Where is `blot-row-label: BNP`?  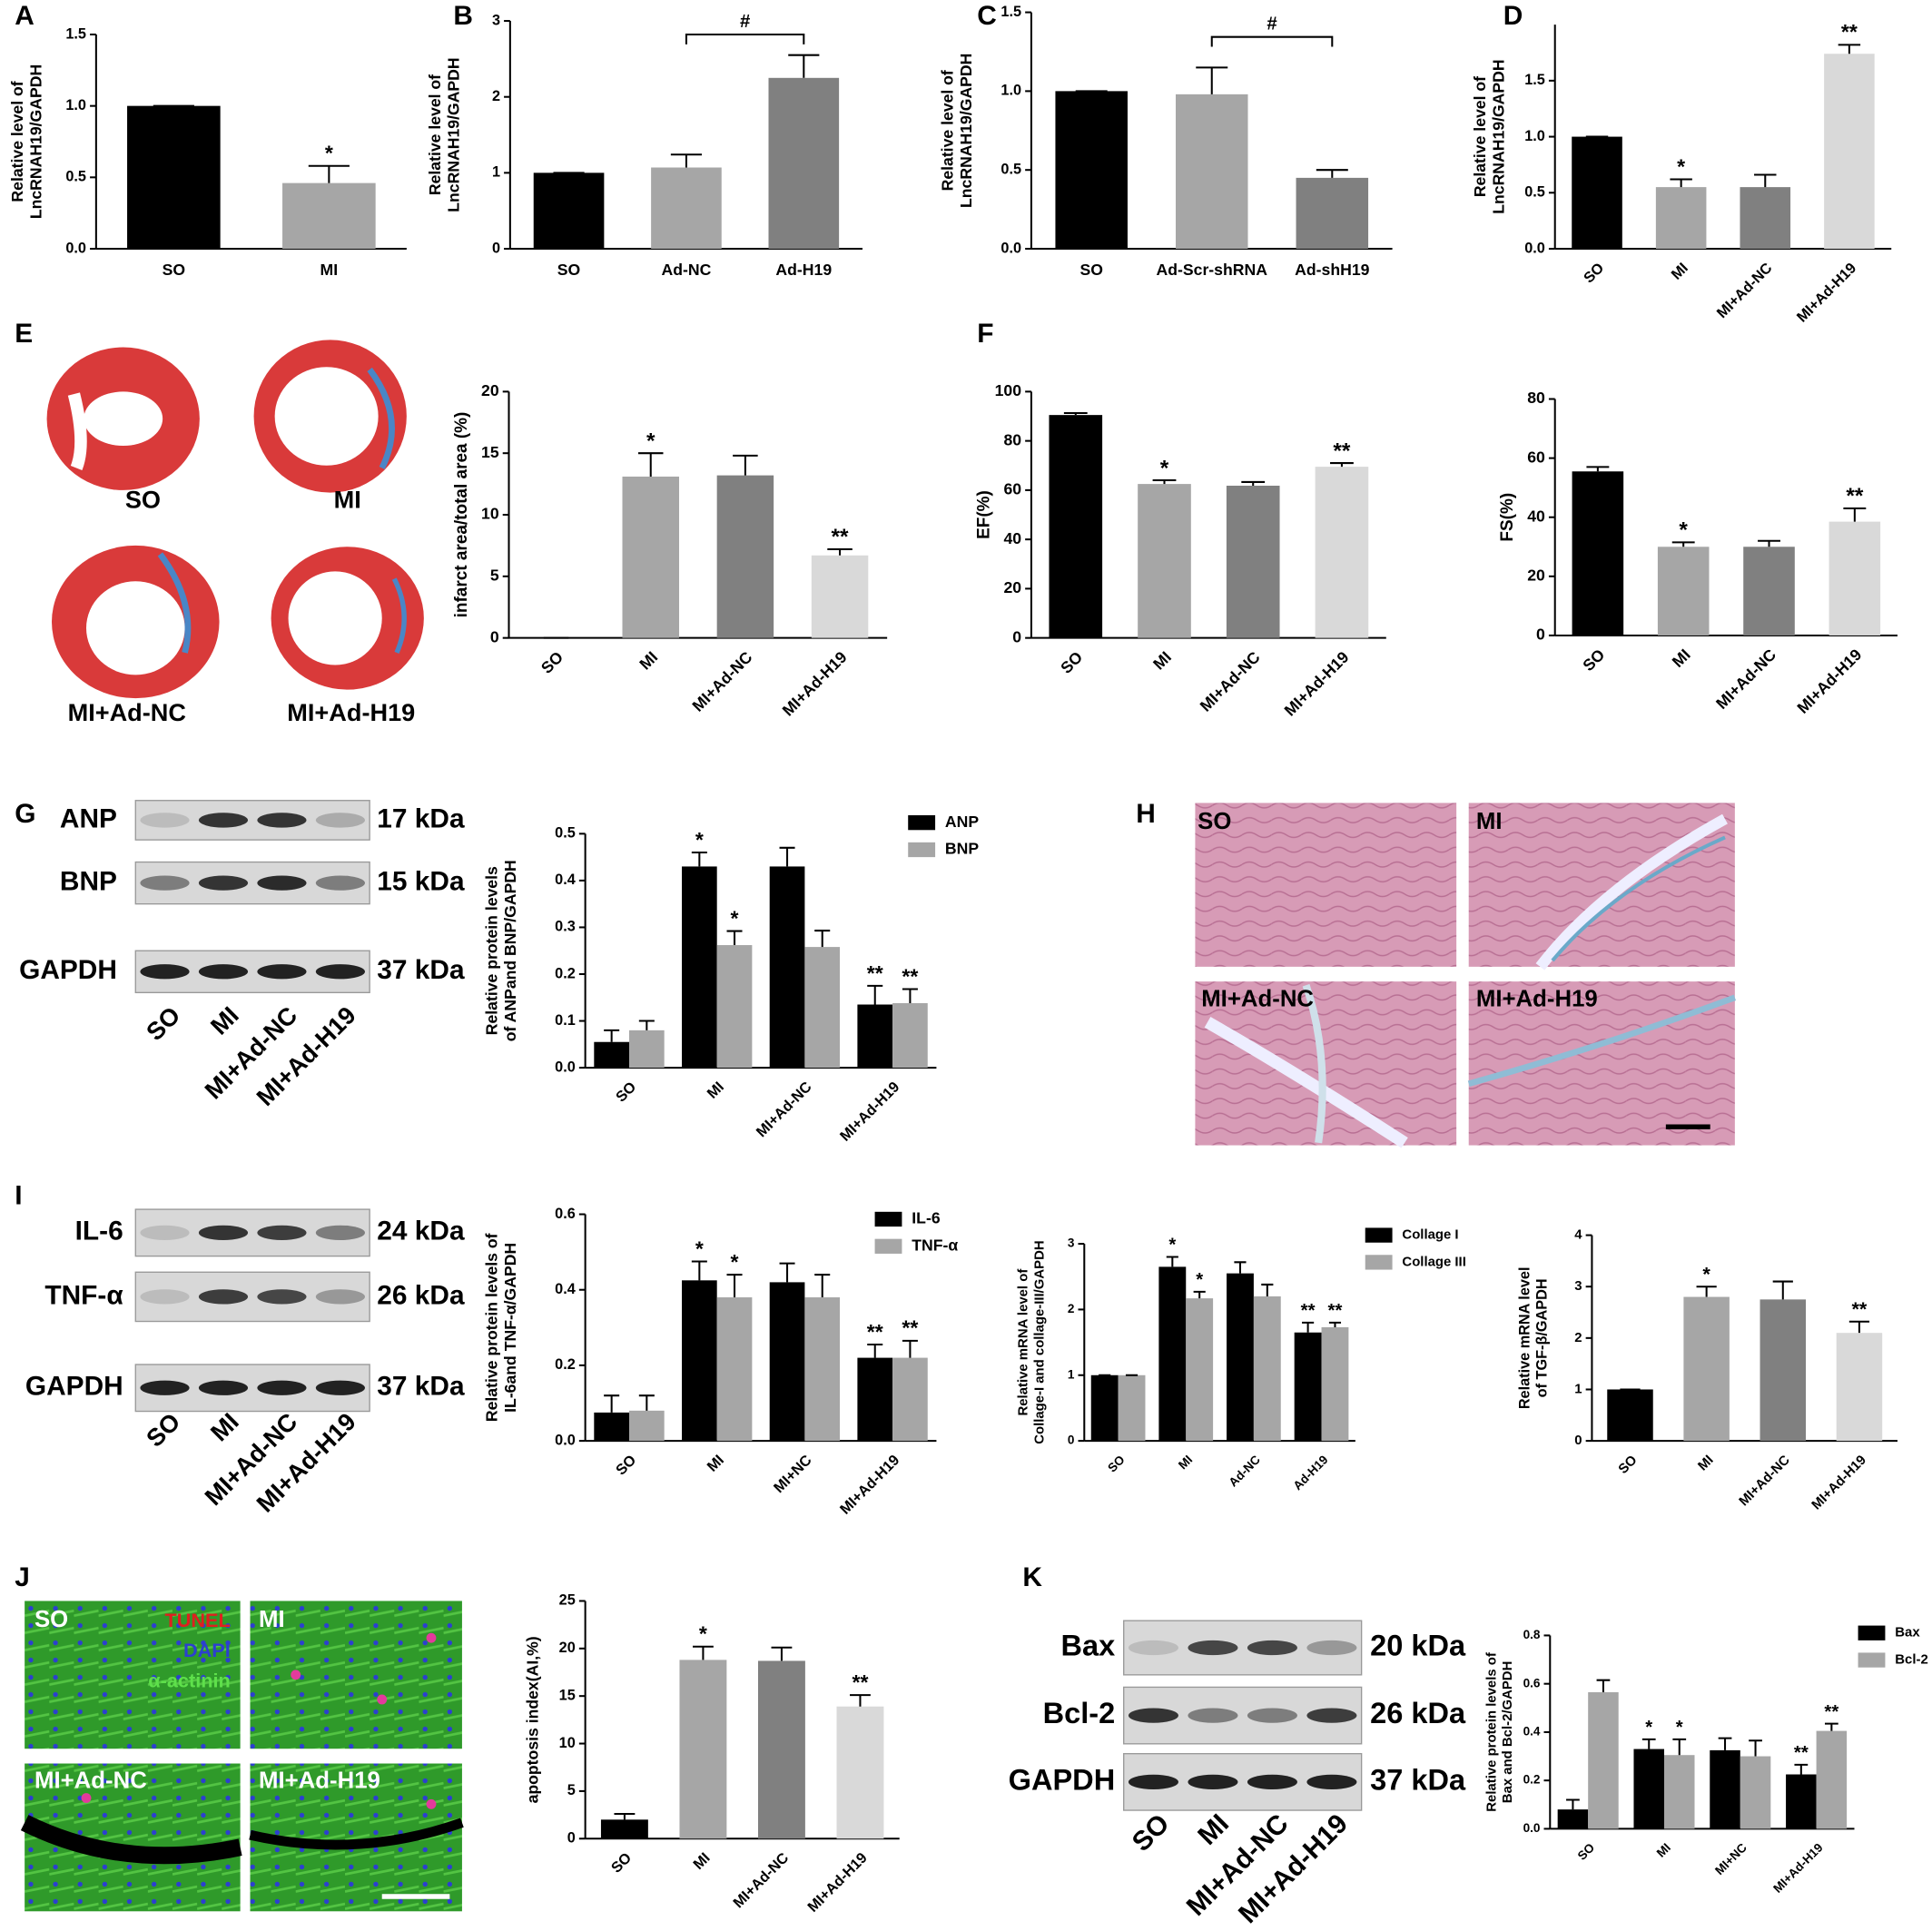 blot-row-label: BNP is located at coordinates (88, 882).